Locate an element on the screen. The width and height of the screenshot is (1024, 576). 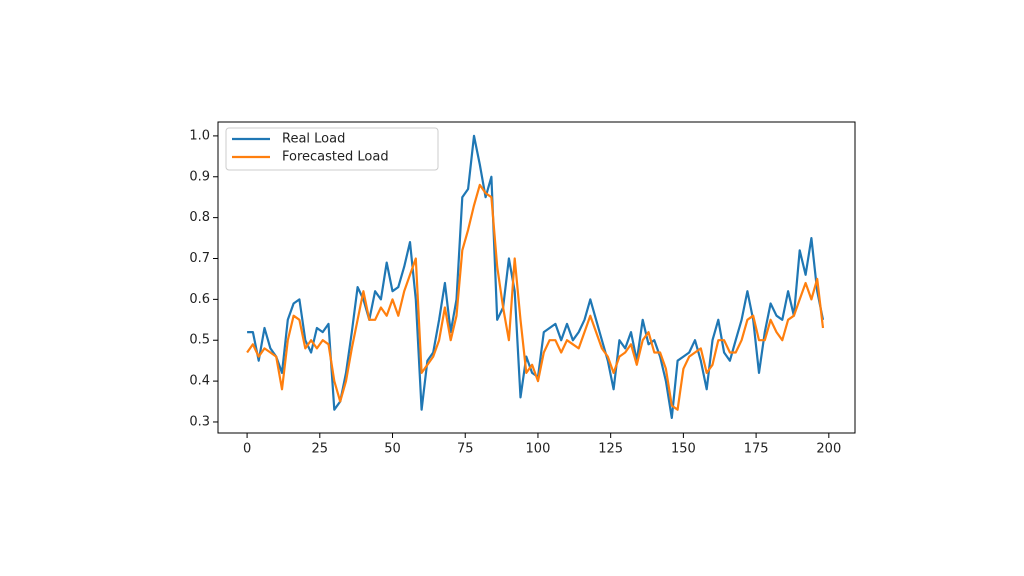
x-tick-label: 0 is located at coordinates (247, 449).